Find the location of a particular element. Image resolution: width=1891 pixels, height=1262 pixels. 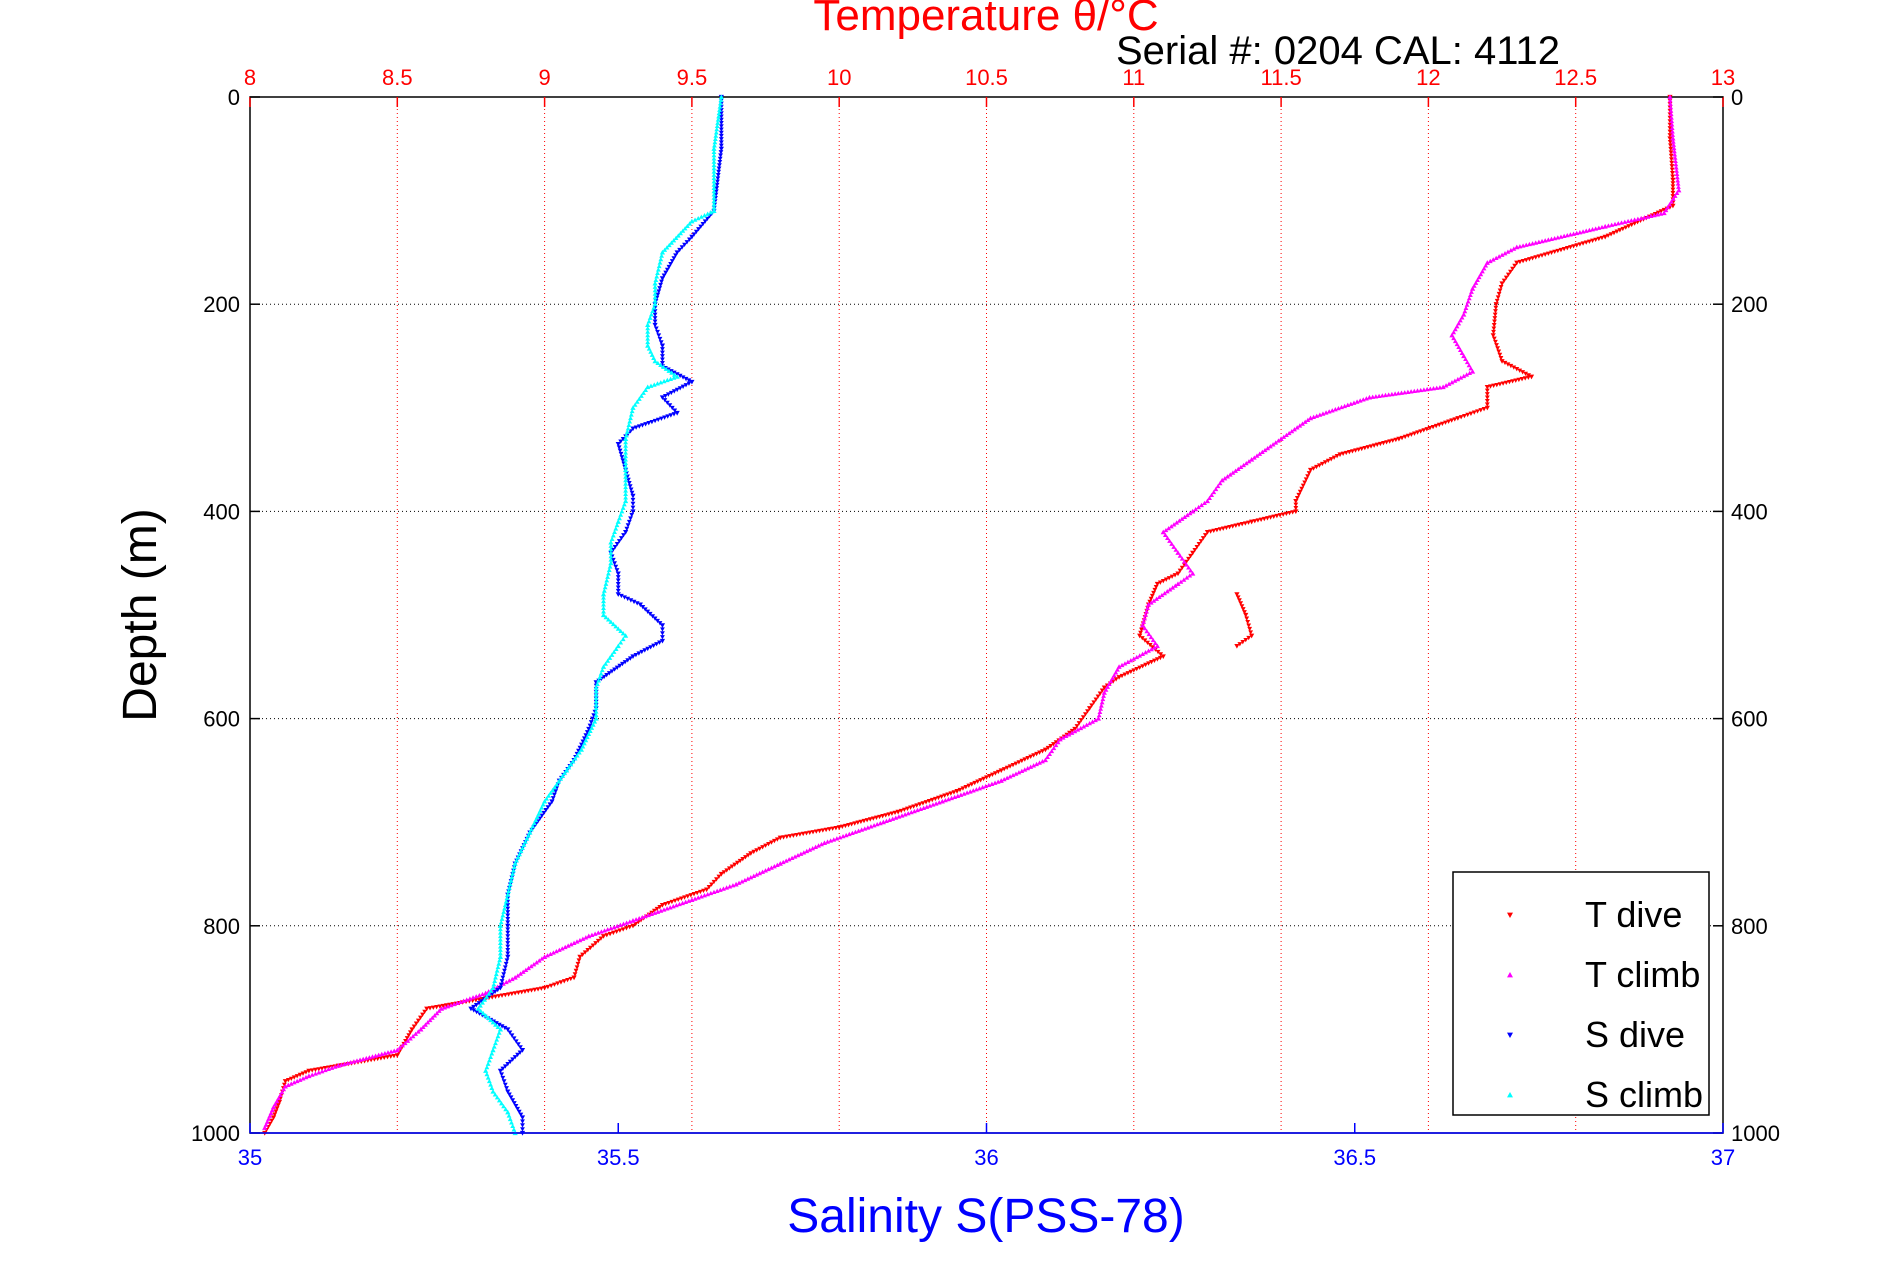

depth-tick-label-right: 200 is located at coordinates (1749, 304).